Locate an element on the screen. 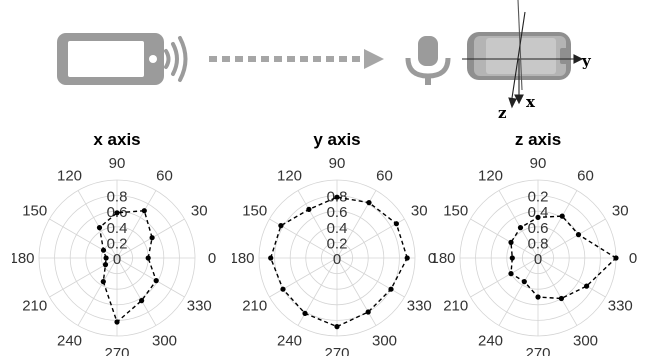 The image size is (658, 356). axis-label-y: y is located at coordinates (586, 61).